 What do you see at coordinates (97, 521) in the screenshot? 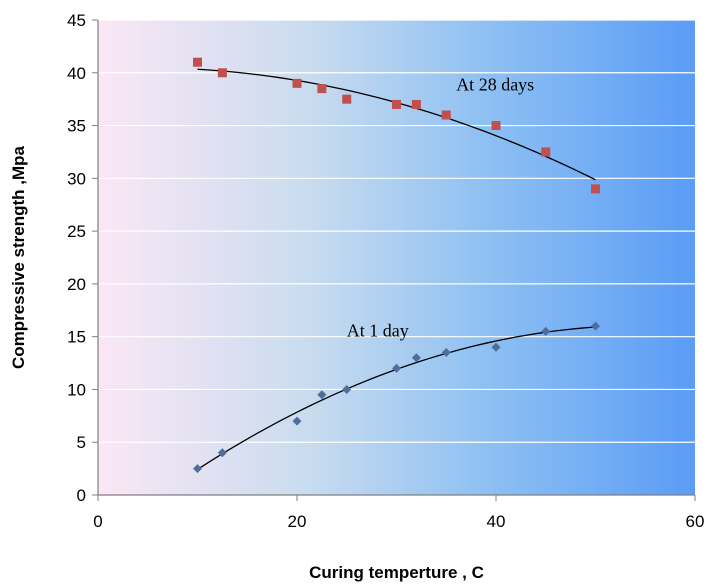
I see `x-tick-label: 0` at bounding box center [97, 521].